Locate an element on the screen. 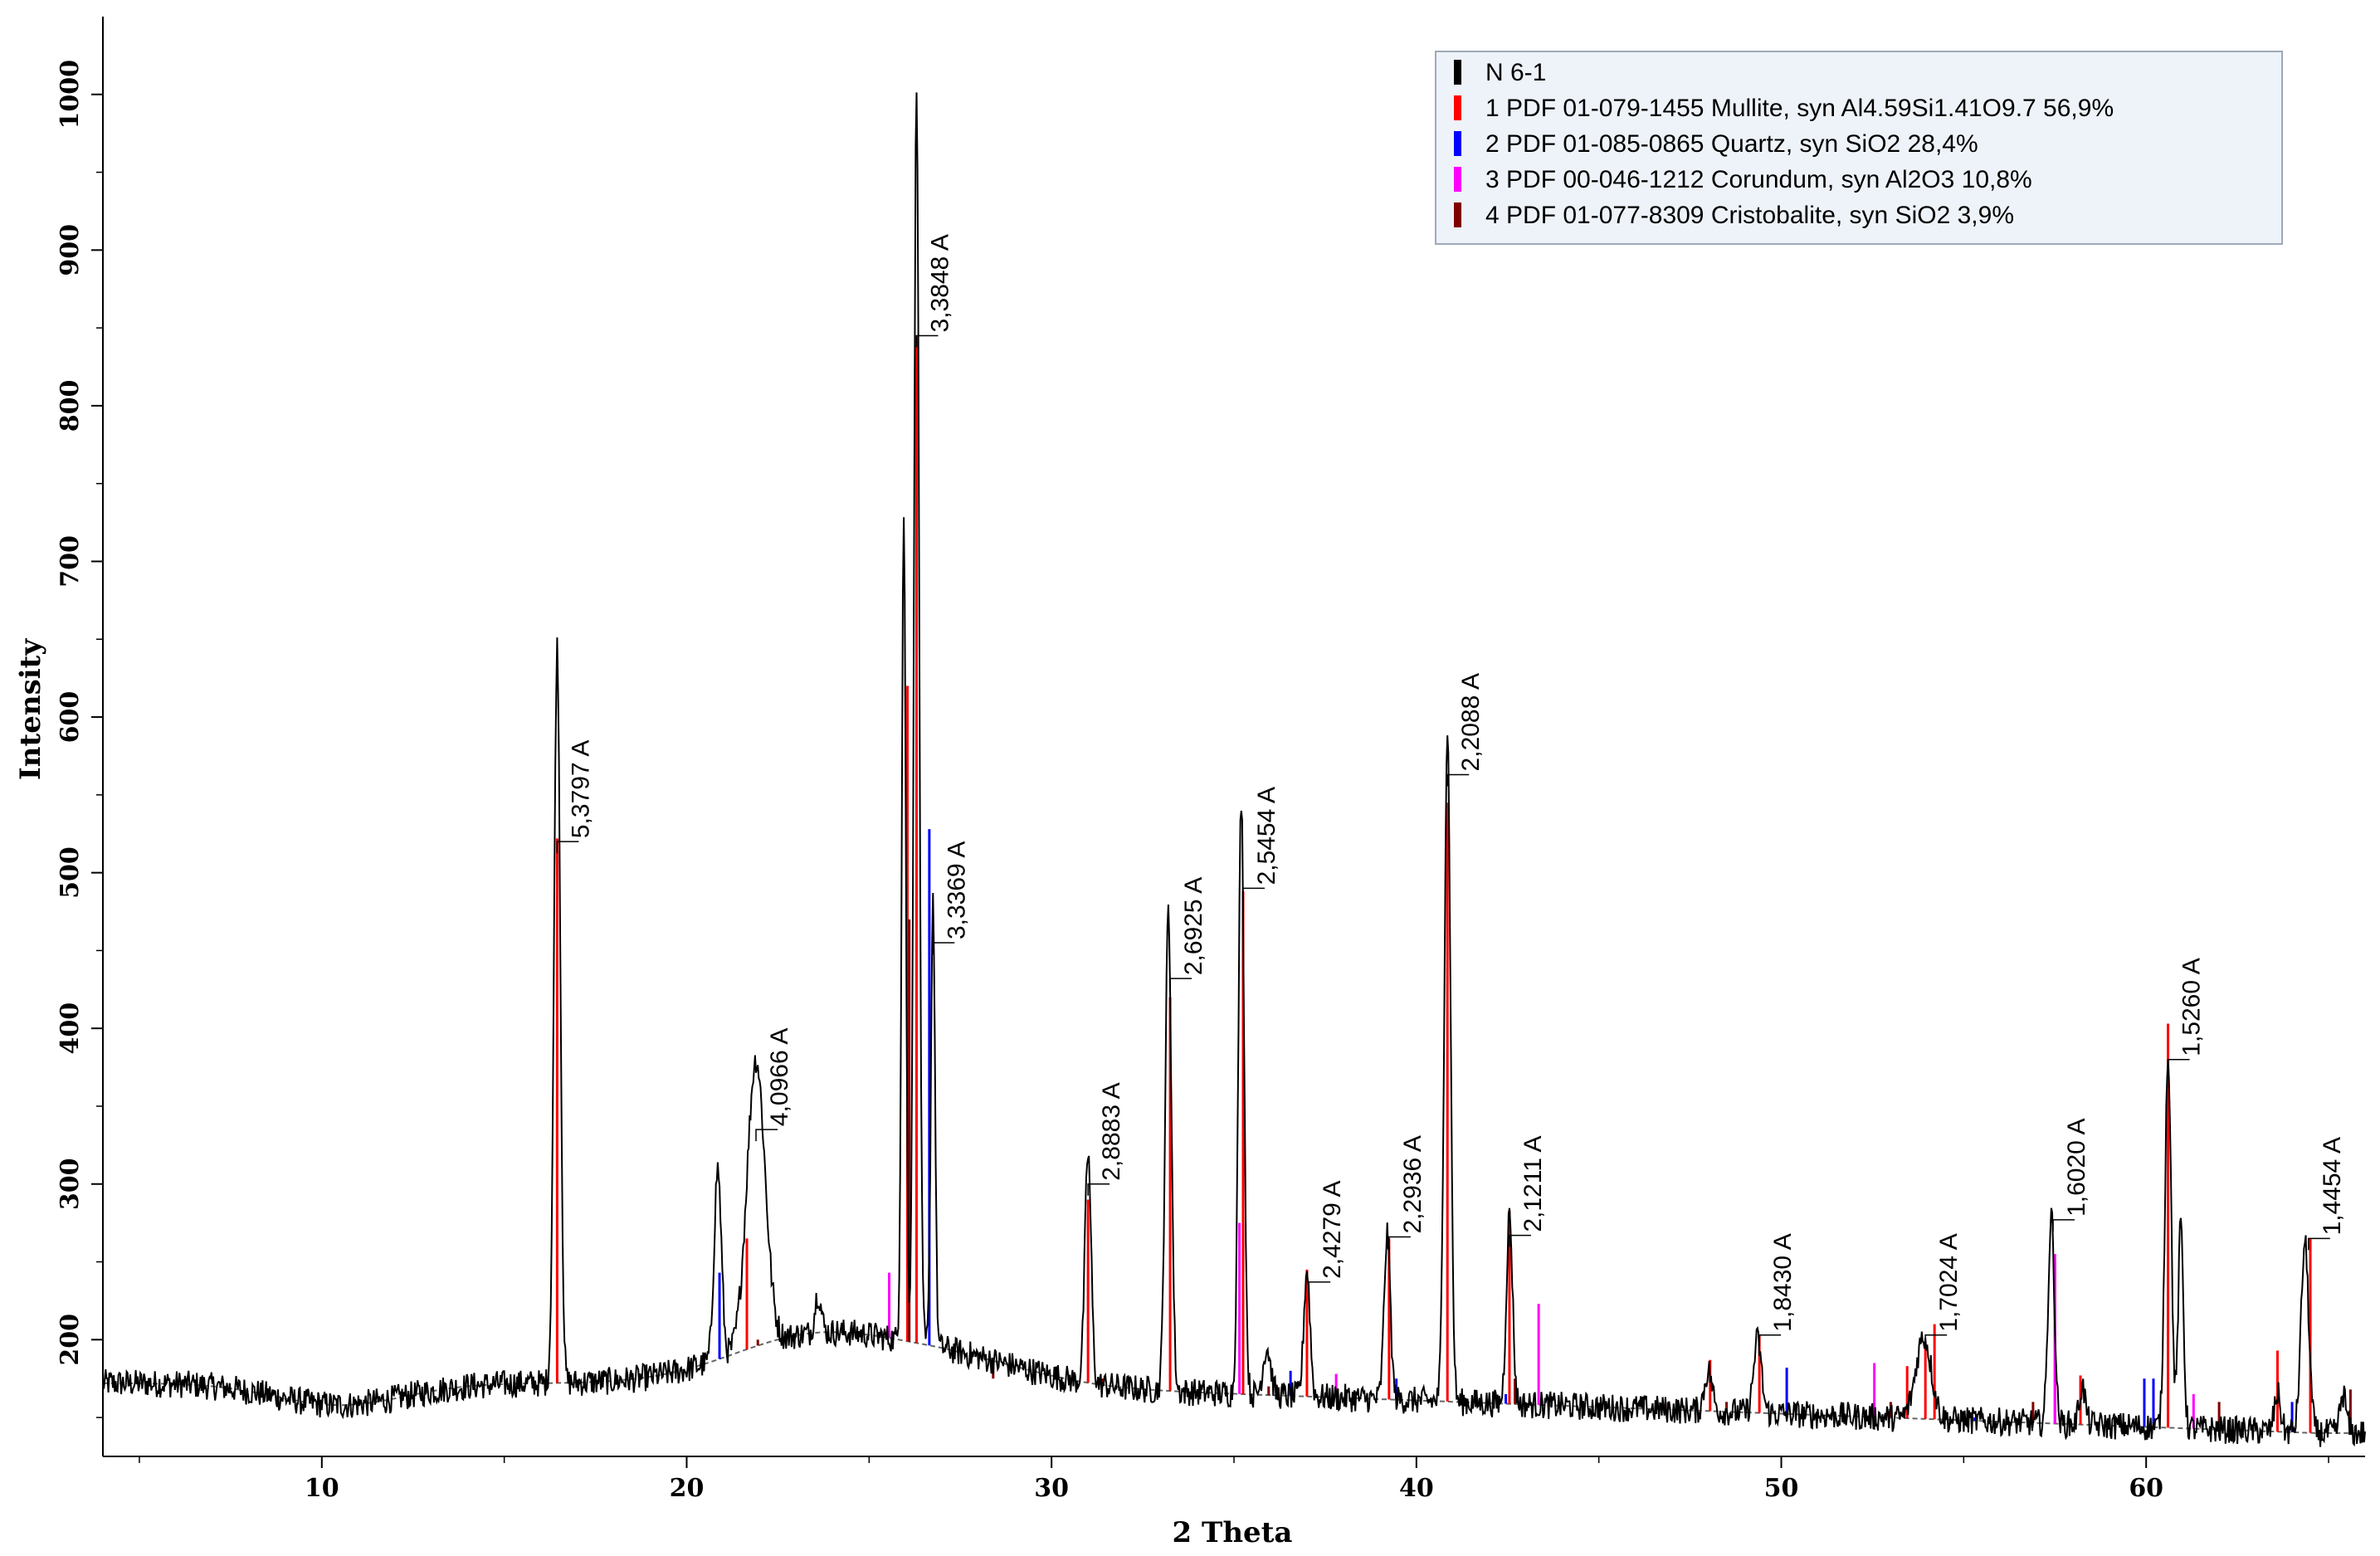  x-tick-label: 60 is located at coordinates (2146, 1488).